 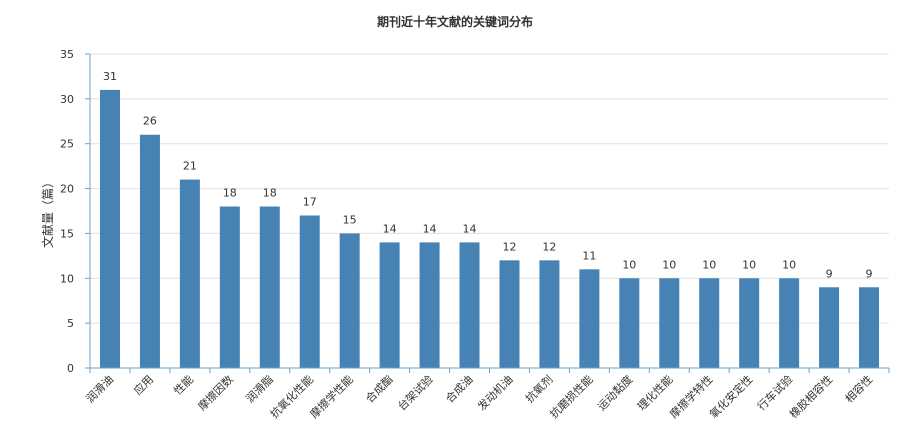 I want to click on x-tick-label: 相容性, so click(x=858, y=388).